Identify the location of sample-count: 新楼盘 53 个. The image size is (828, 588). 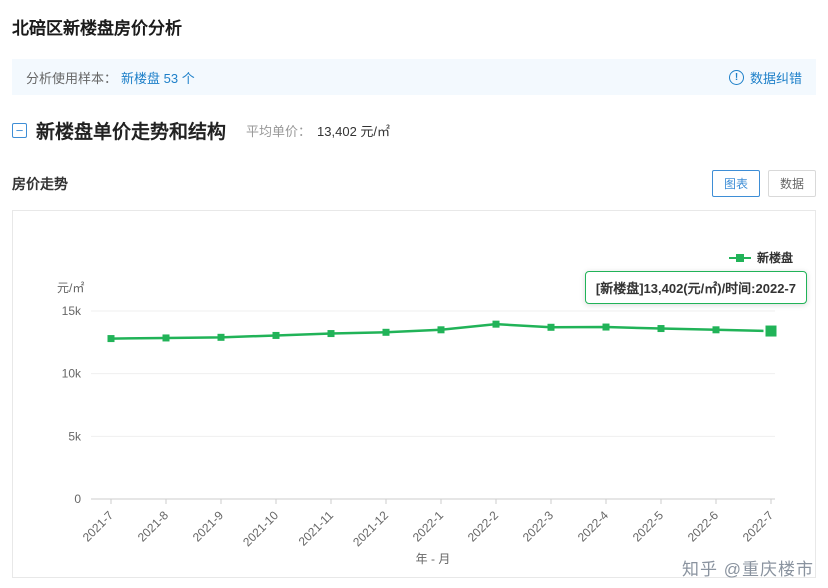
(158, 78).